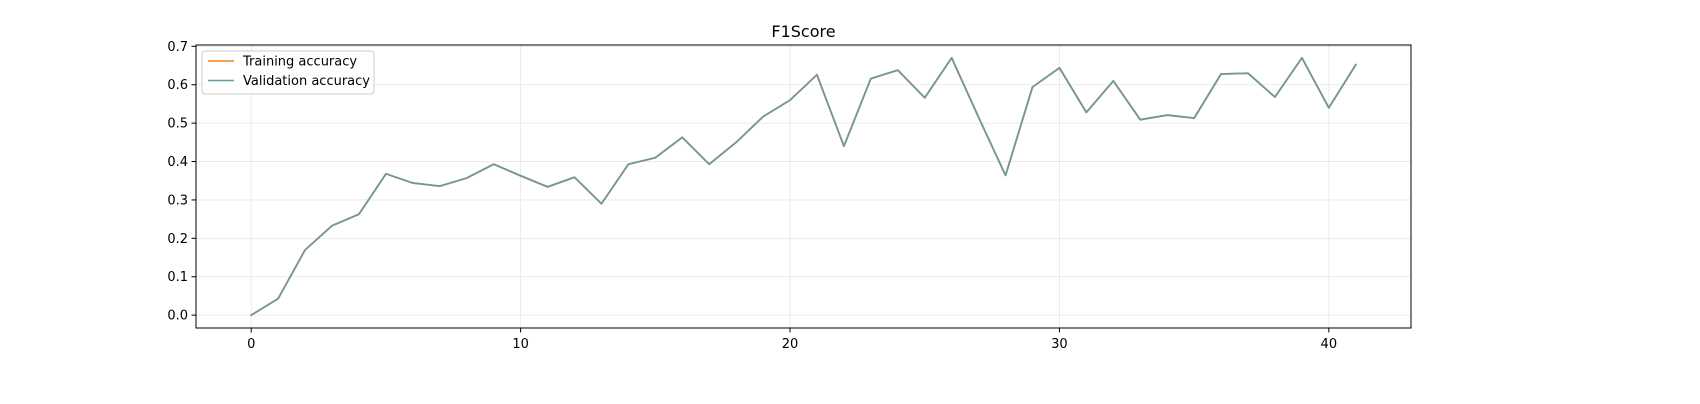  What do you see at coordinates (177, 277) in the screenshot?
I see `y-tick-label: 0.1` at bounding box center [177, 277].